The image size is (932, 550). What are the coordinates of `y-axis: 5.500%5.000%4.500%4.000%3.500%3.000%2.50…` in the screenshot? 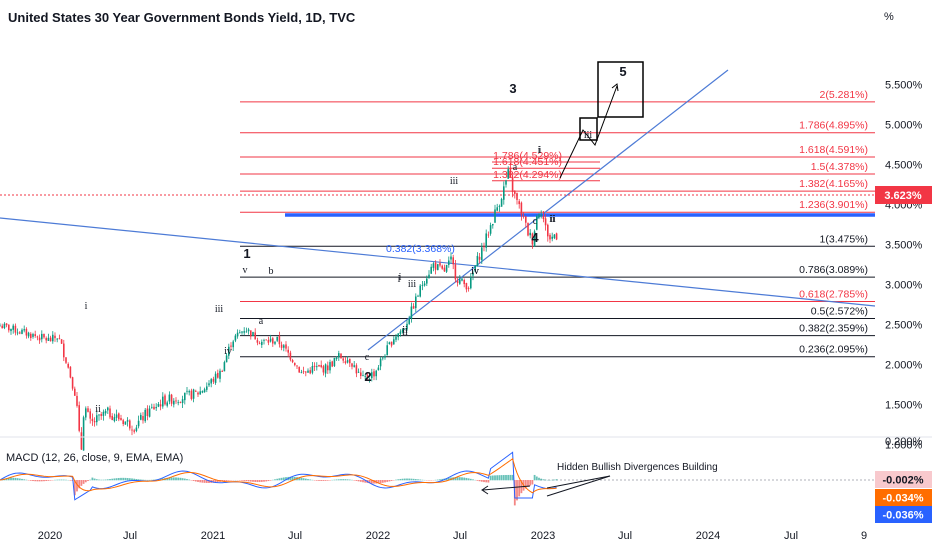 It's located at (904, 265).